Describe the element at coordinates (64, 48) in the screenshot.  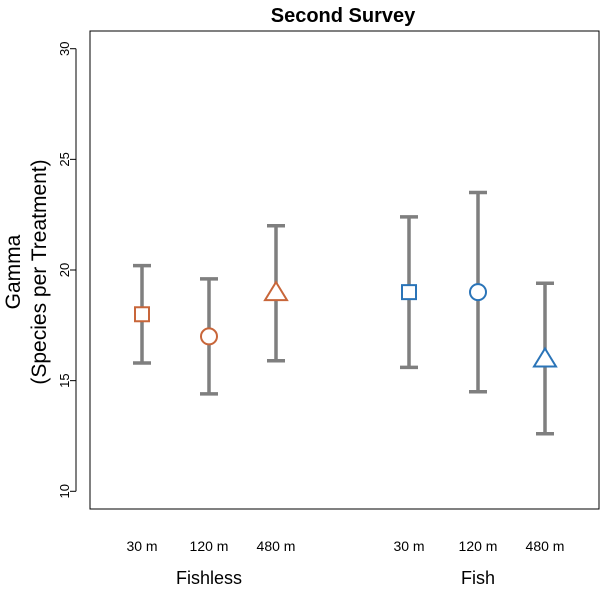
I see `y-tick-label: 30` at that location.